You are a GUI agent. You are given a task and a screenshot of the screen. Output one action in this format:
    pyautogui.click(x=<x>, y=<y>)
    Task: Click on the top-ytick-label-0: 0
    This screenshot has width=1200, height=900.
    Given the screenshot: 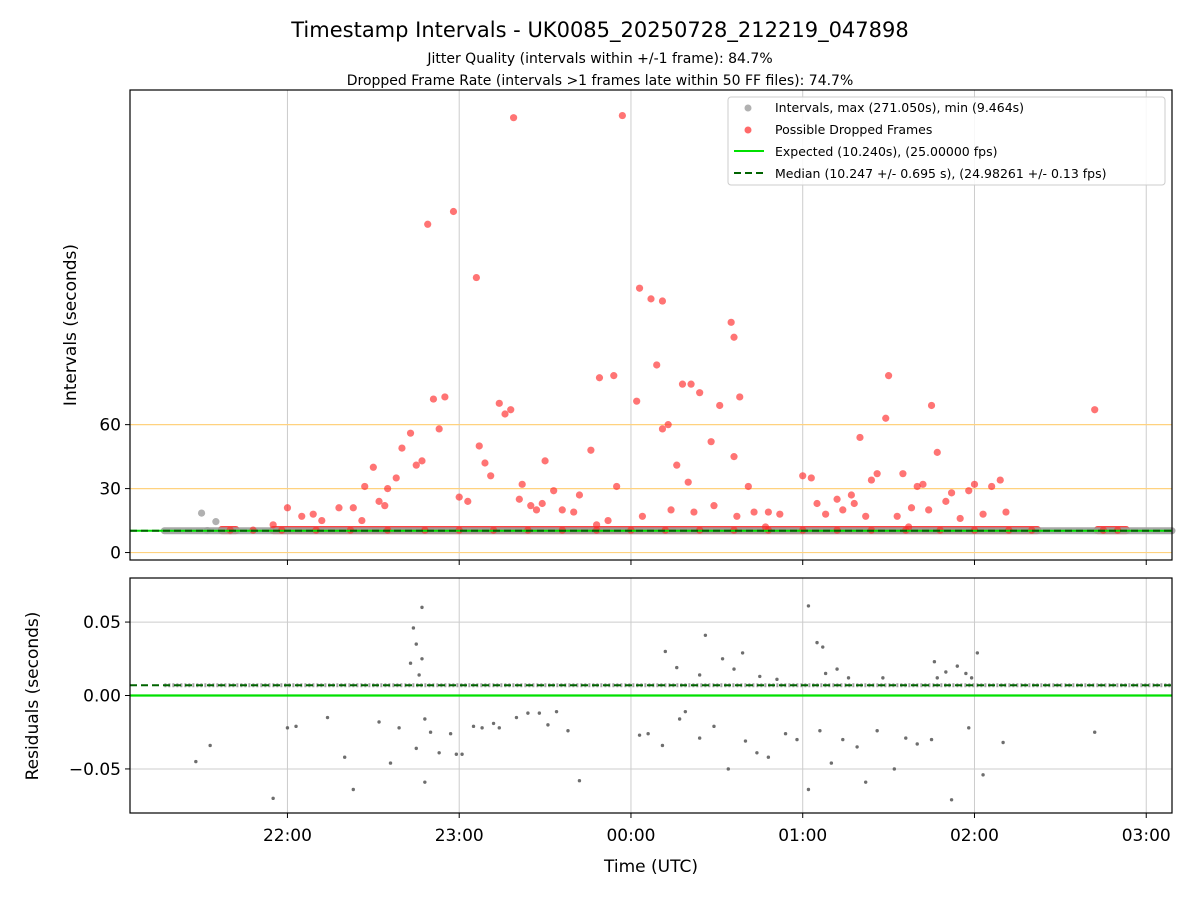 What is the action you would take?
    pyautogui.click(x=115, y=554)
    